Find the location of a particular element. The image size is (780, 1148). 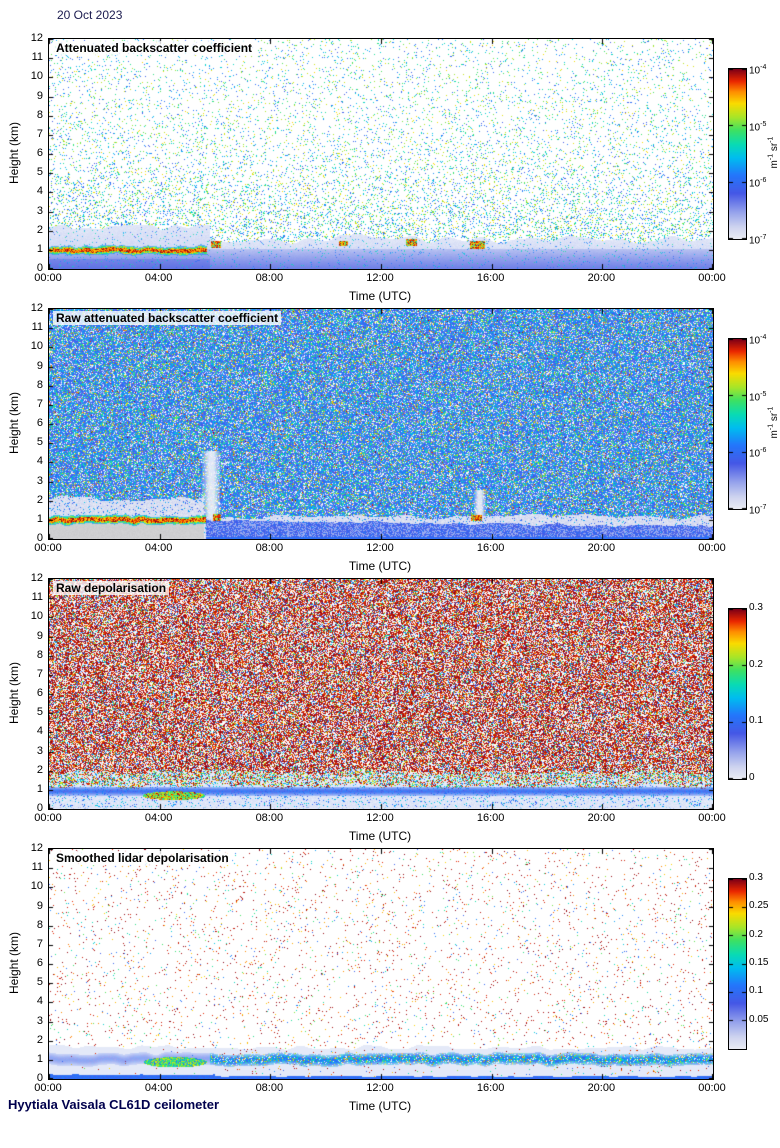

colorbar-tick-label: 0.25 is located at coordinates (764, 906).